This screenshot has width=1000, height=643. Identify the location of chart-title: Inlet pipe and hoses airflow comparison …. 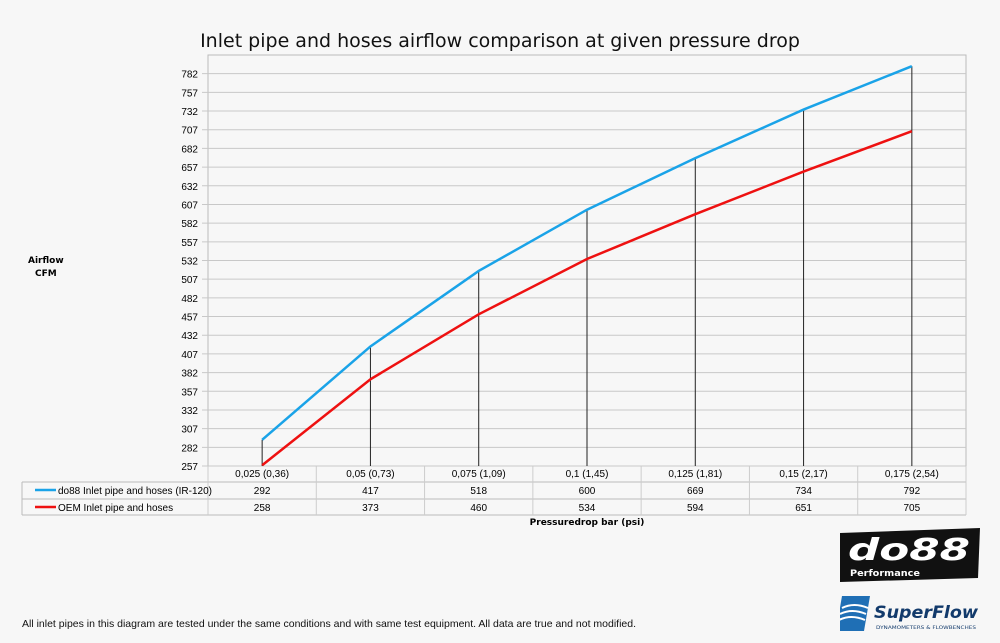
(500, 41).